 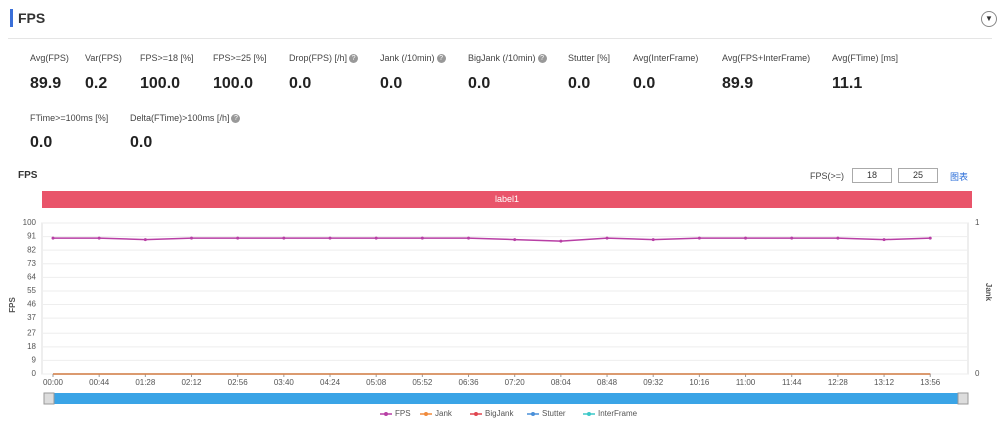 I want to click on x-tick-label: 07:20, so click(x=515, y=382).